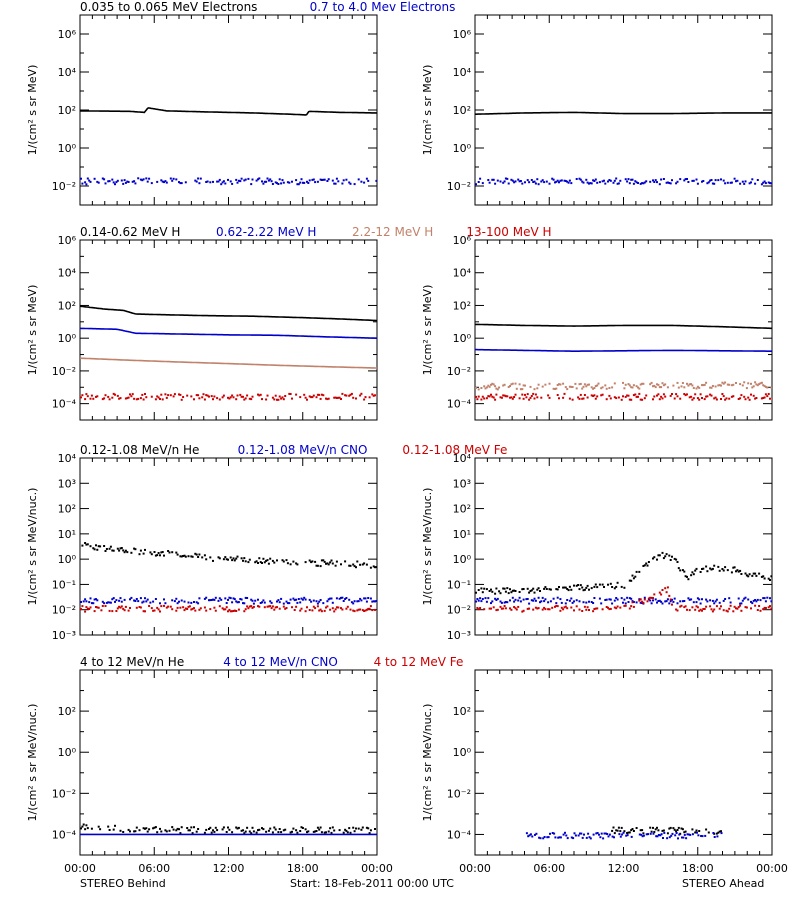 Image resolution: width=800 pixels, height=900 pixels. What do you see at coordinates (228, 363) in the screenshot?
I see `series-line` at bounding box center [228, 363].